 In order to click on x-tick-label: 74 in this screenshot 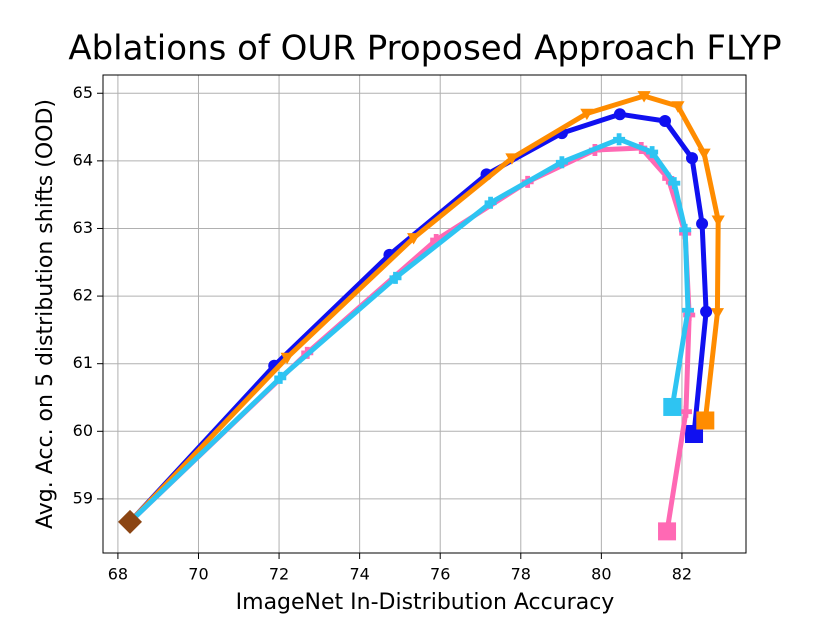, I will do `click(359, 574)`.